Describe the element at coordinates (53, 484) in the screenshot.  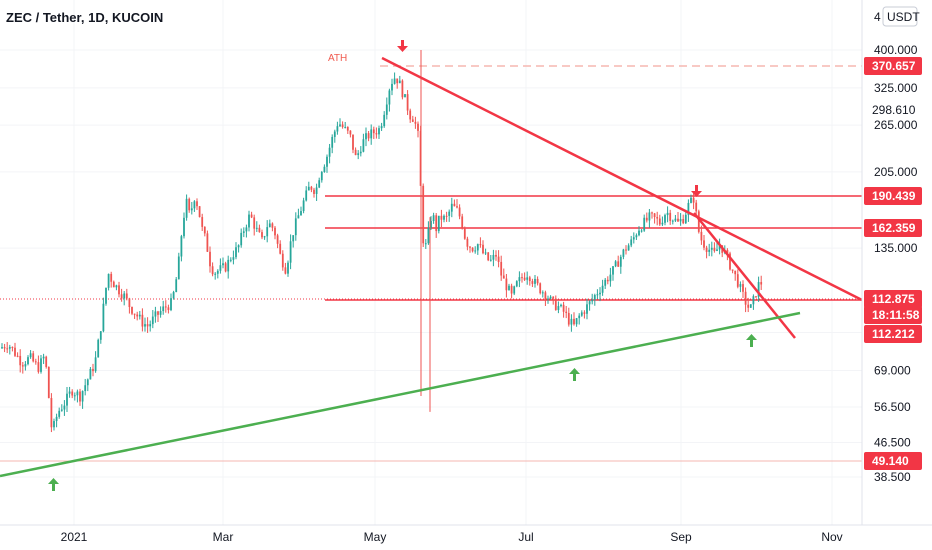
I see `green-up-arrow-jan` at that location.